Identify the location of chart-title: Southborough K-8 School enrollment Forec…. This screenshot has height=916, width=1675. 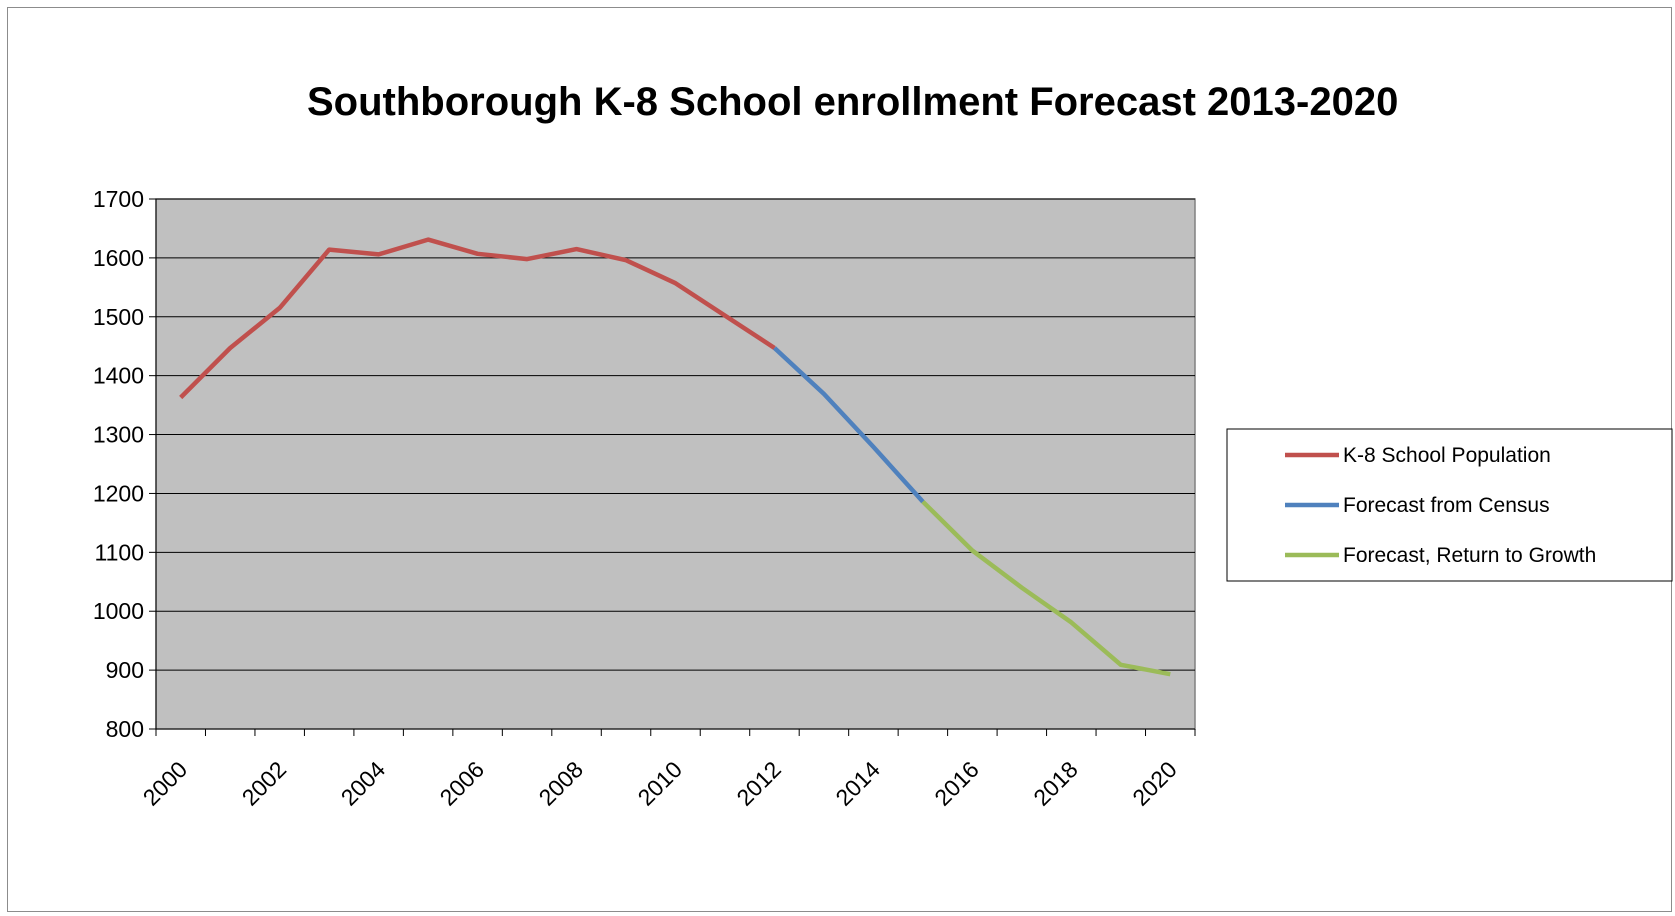
(853, 102).